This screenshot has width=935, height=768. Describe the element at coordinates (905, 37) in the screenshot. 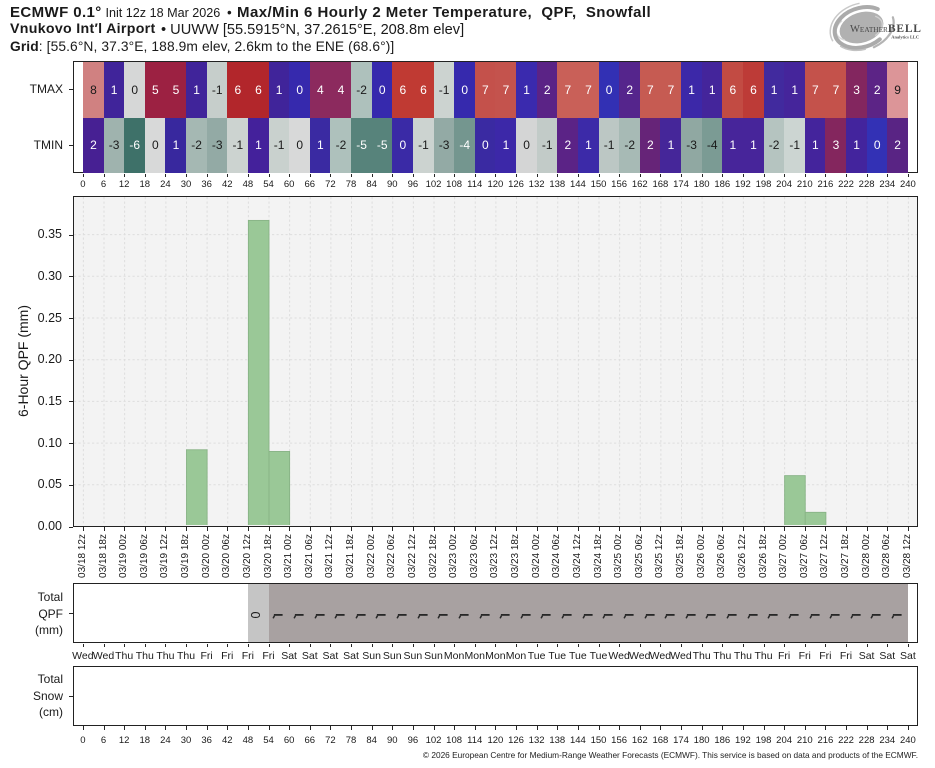

I see `svg-text: Analytics LLC` at that location.